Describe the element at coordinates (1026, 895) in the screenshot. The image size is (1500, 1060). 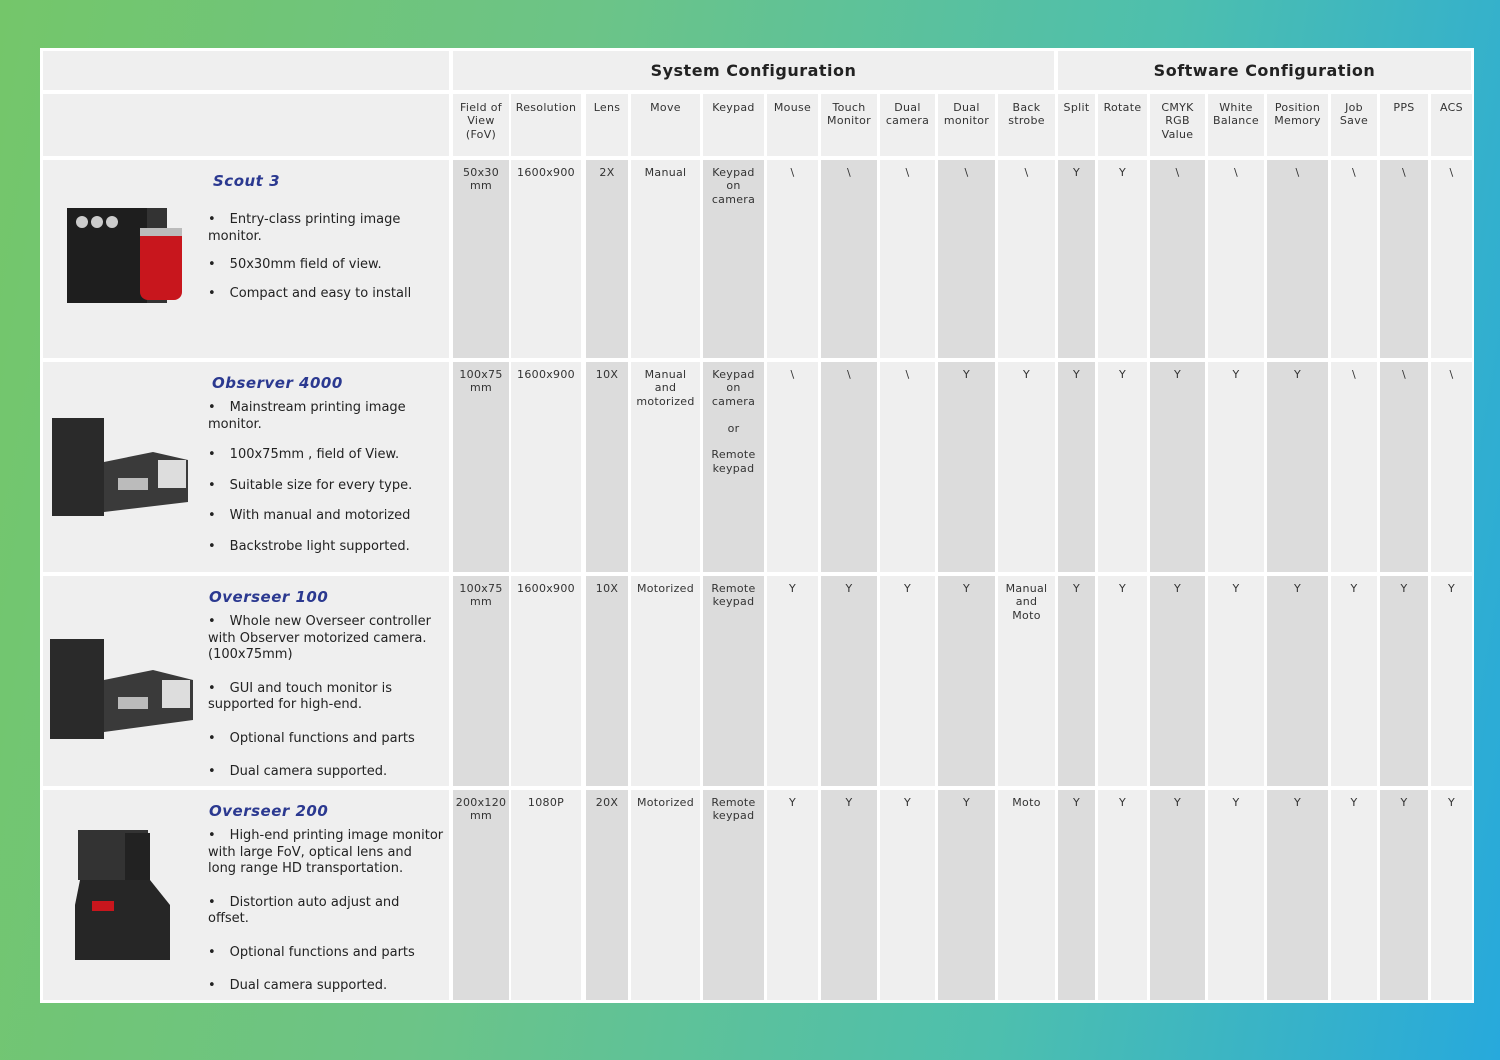
I see `table-cell: Moto` at that location.